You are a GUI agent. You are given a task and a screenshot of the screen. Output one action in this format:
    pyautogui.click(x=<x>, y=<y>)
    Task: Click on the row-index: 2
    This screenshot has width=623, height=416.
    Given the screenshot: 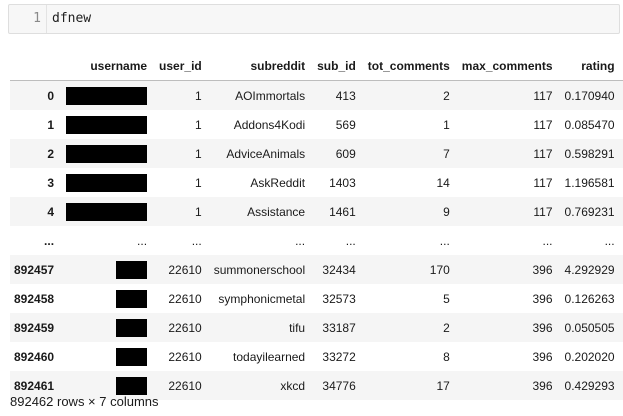 What is the action you would take?
    pyautogui.click(x=51, y=153)
    